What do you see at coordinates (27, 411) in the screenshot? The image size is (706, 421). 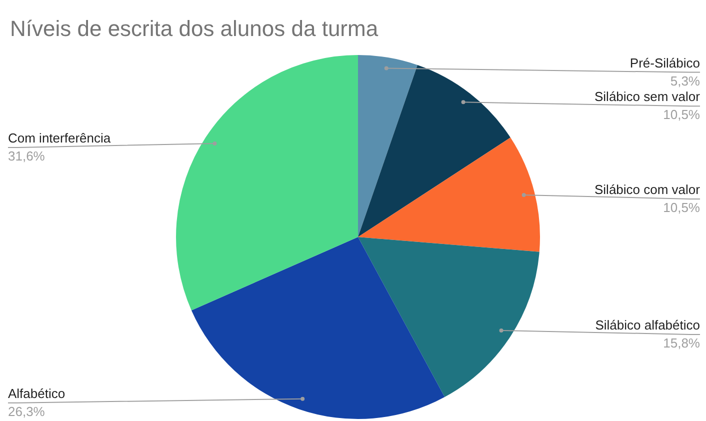 I see `data-label: 26,3%` at bounding box center [27, 411].